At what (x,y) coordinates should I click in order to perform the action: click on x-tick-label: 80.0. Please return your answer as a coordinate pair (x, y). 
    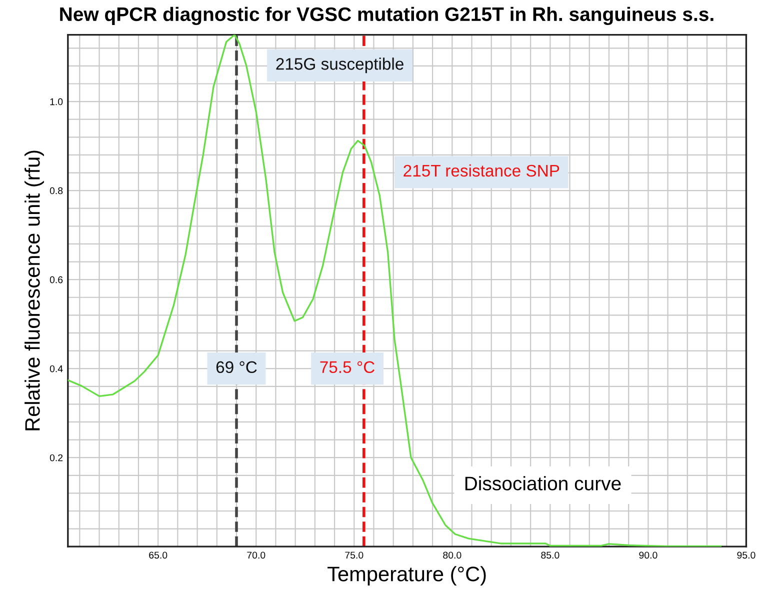
    Looking at the image, I should click on (452, 555).